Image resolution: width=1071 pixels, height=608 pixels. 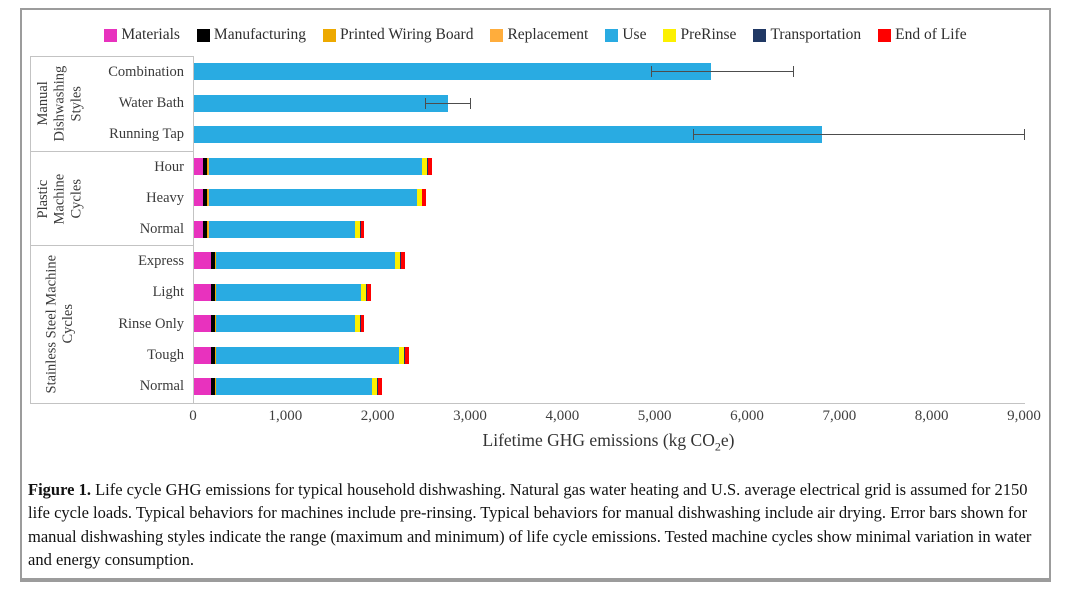 I want to click on x-axis-title-subscript: 2, so click(x=717, y=446).